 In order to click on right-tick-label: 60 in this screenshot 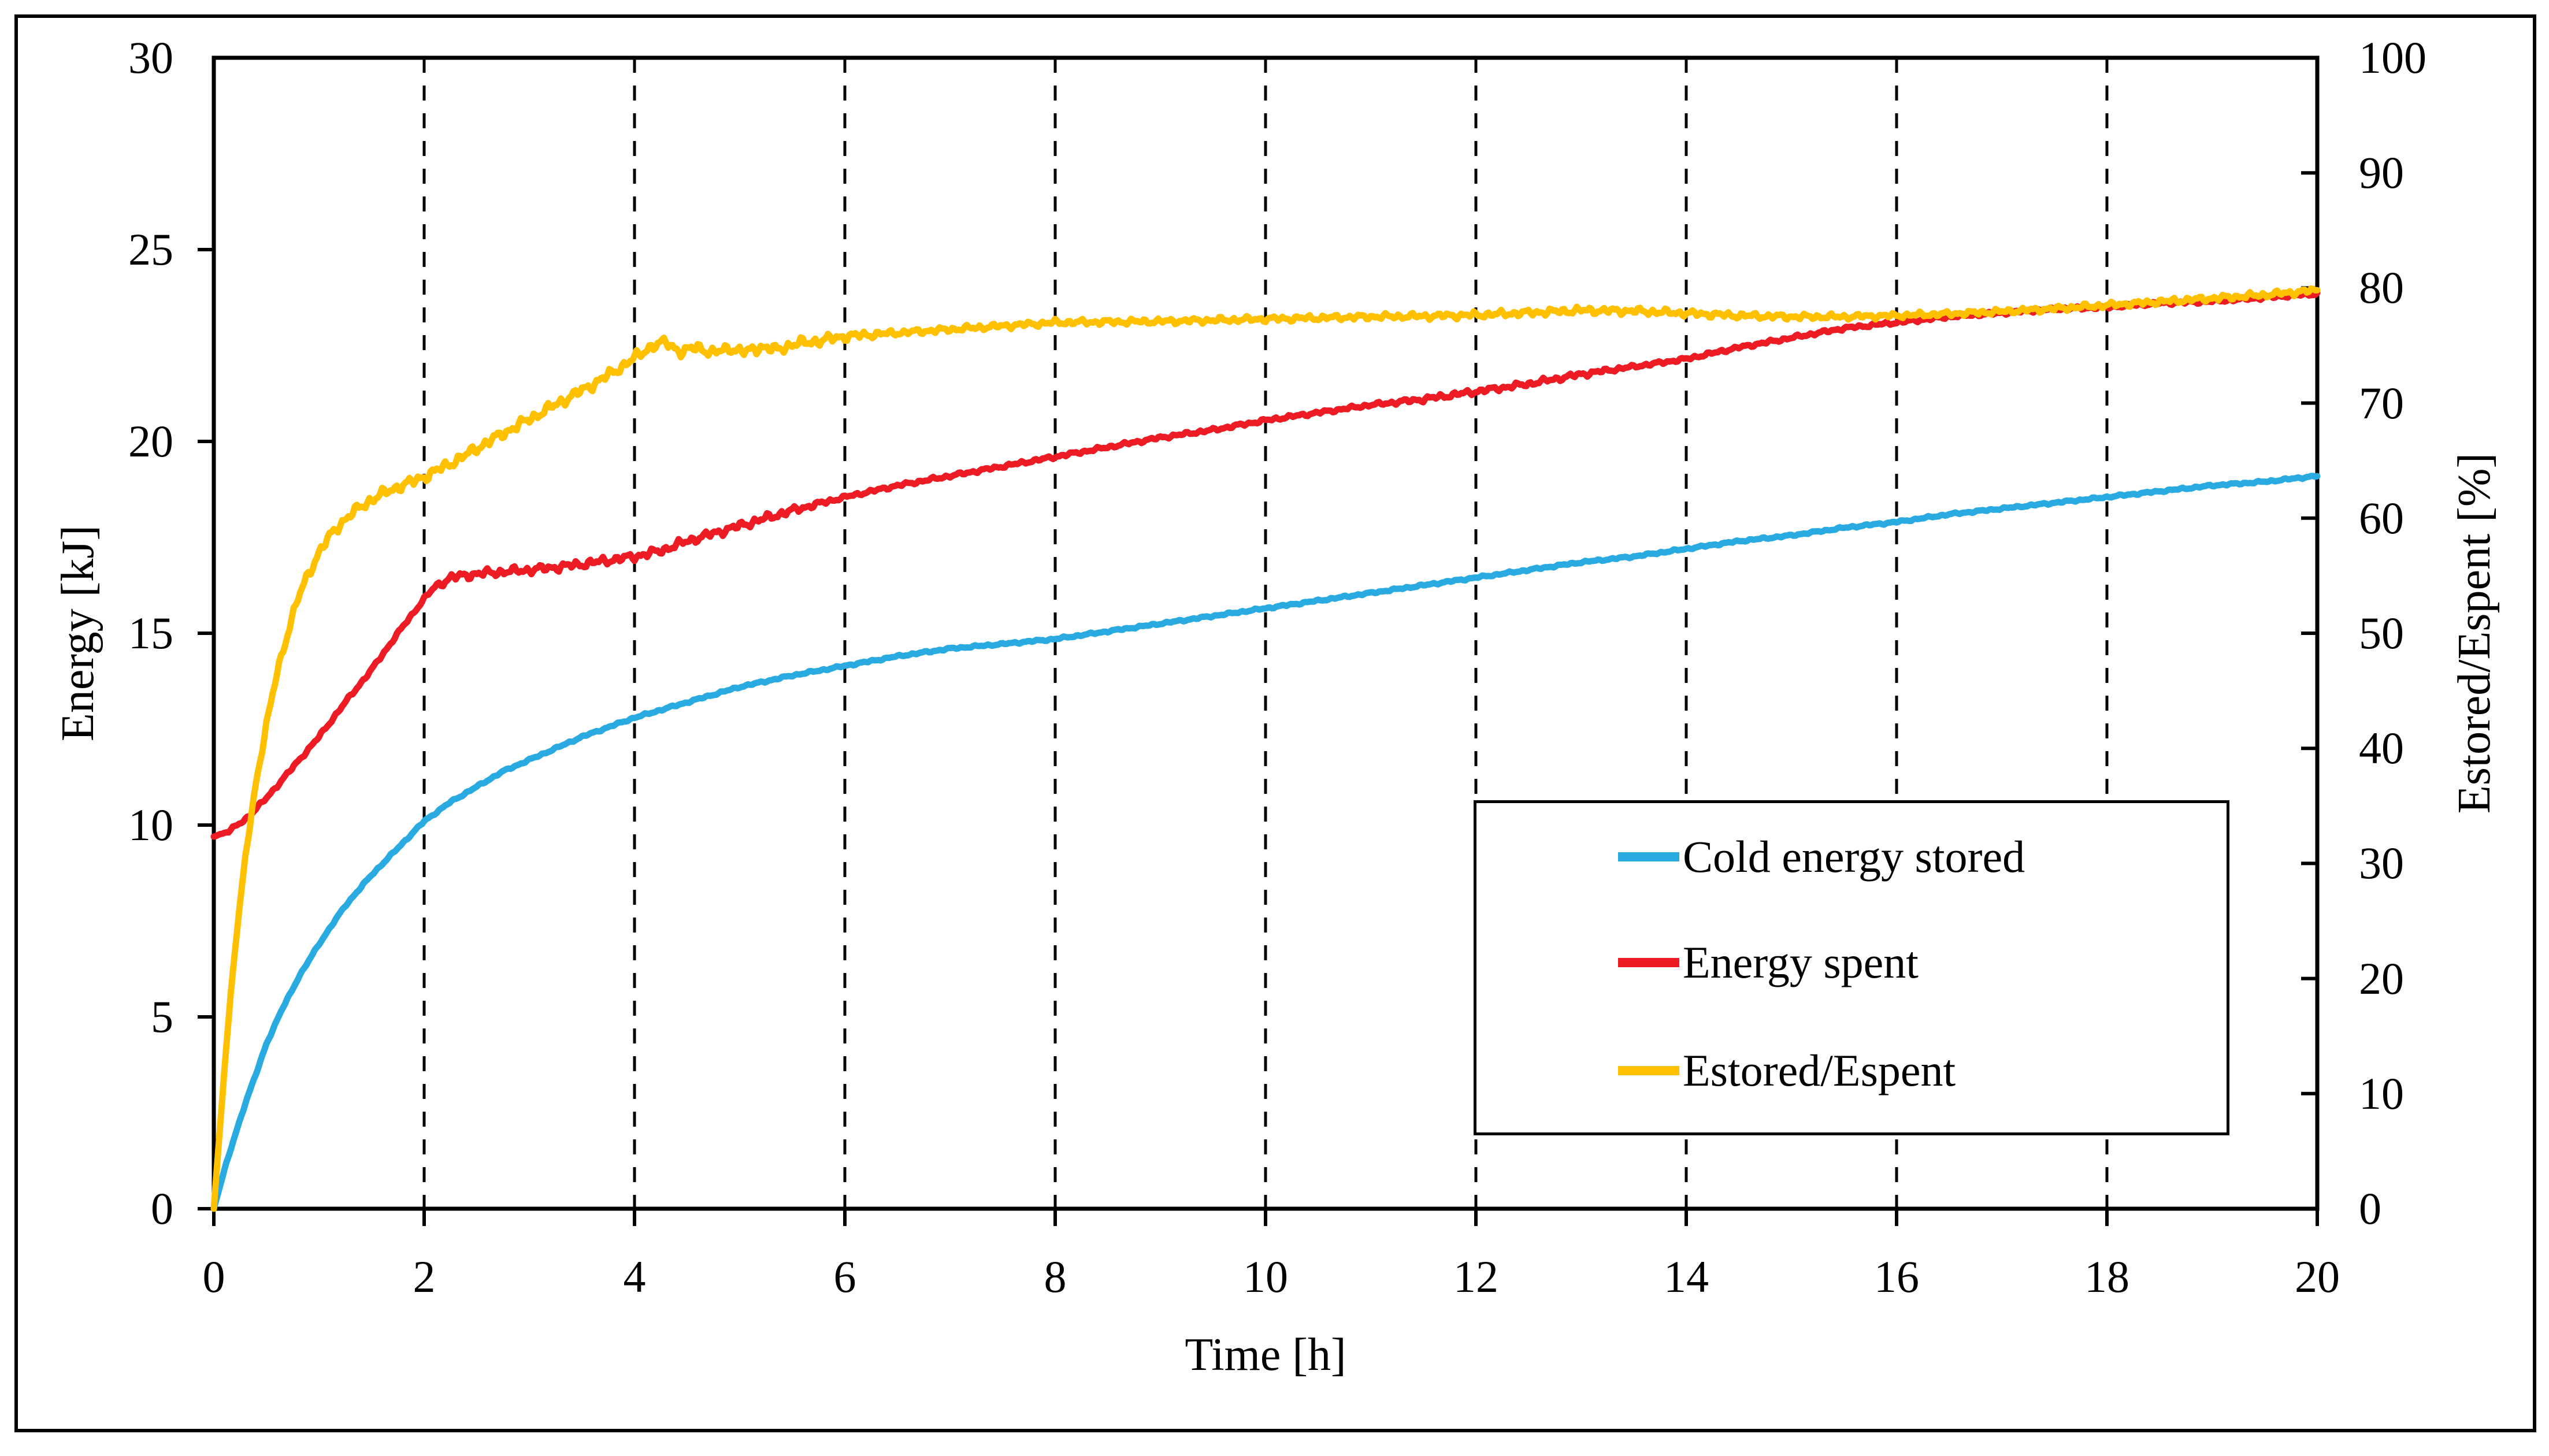, I will do `click(2381, 517)`.